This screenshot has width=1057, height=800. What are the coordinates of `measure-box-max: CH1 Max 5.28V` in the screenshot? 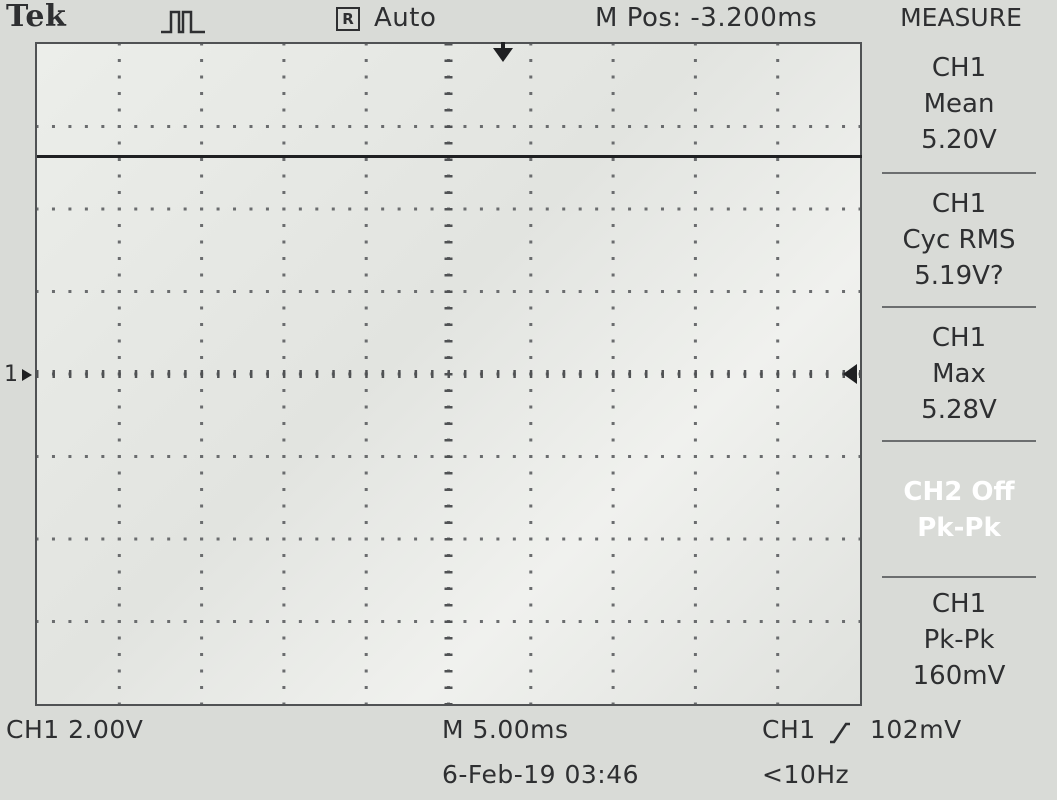 It's located at (959, 372).